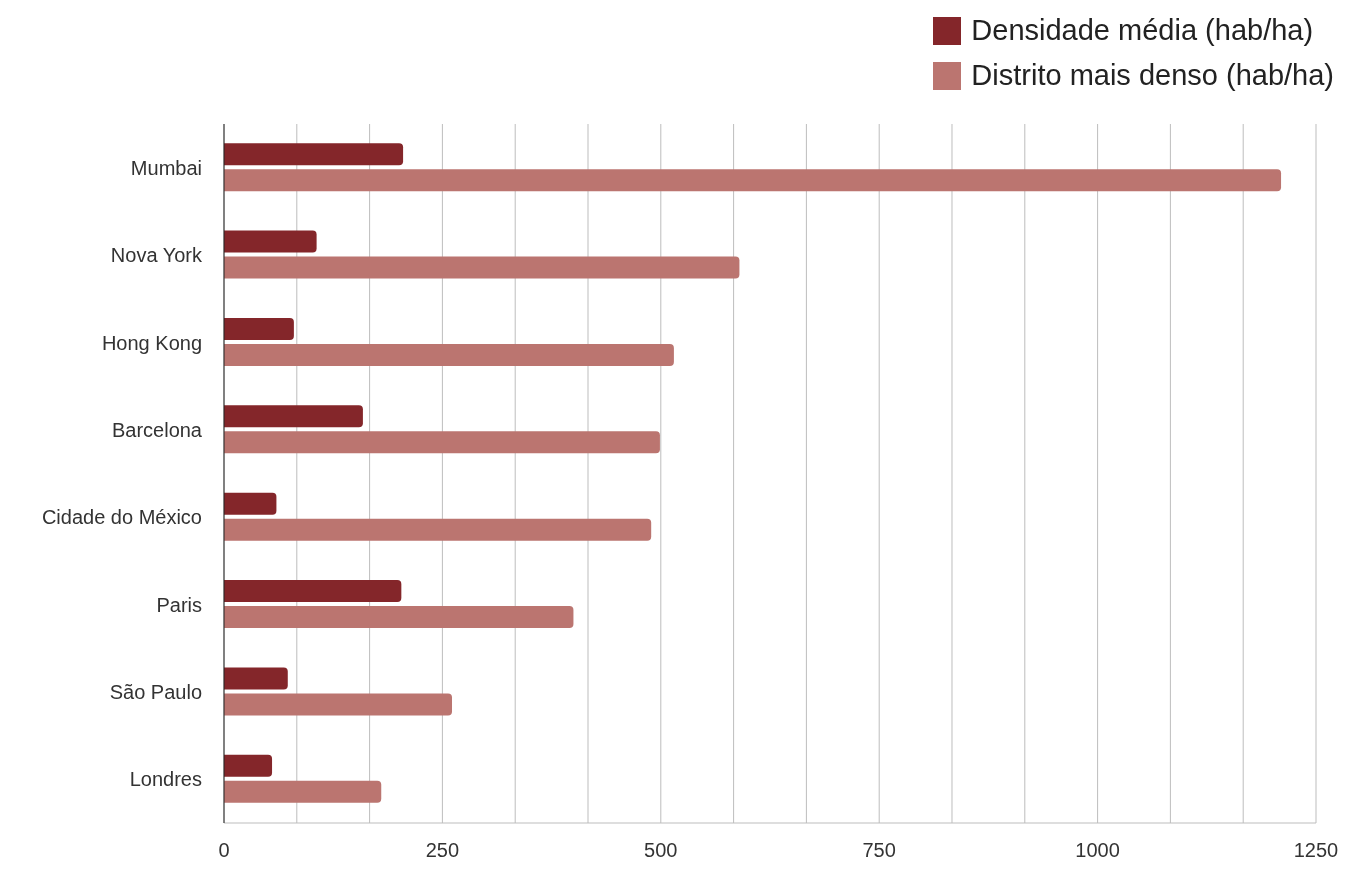 The image size is (1351, 875). What do you see at coordinates (166, 167) in the screenshot?
I see `y-tick-label: Mumbai` at bounding box center [166, 167].